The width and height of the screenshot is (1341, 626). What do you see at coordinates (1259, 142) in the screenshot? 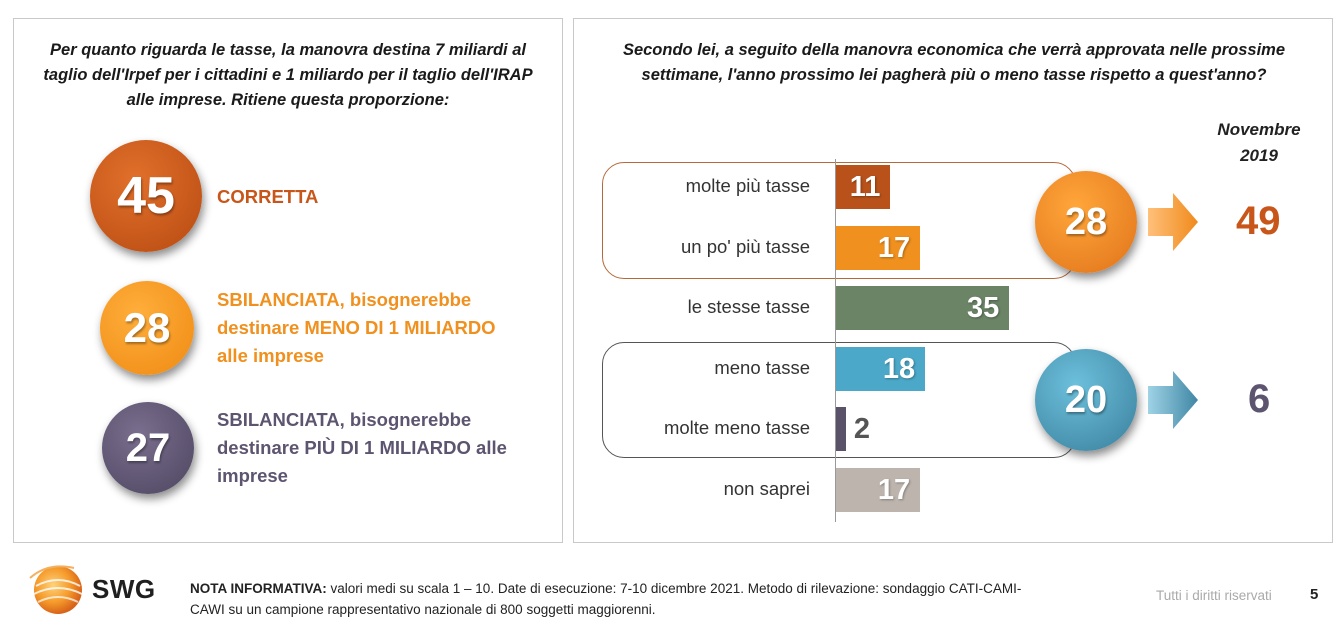
I see `prev-period-header: Novembre 2019` at bounding box center [1259, 142].